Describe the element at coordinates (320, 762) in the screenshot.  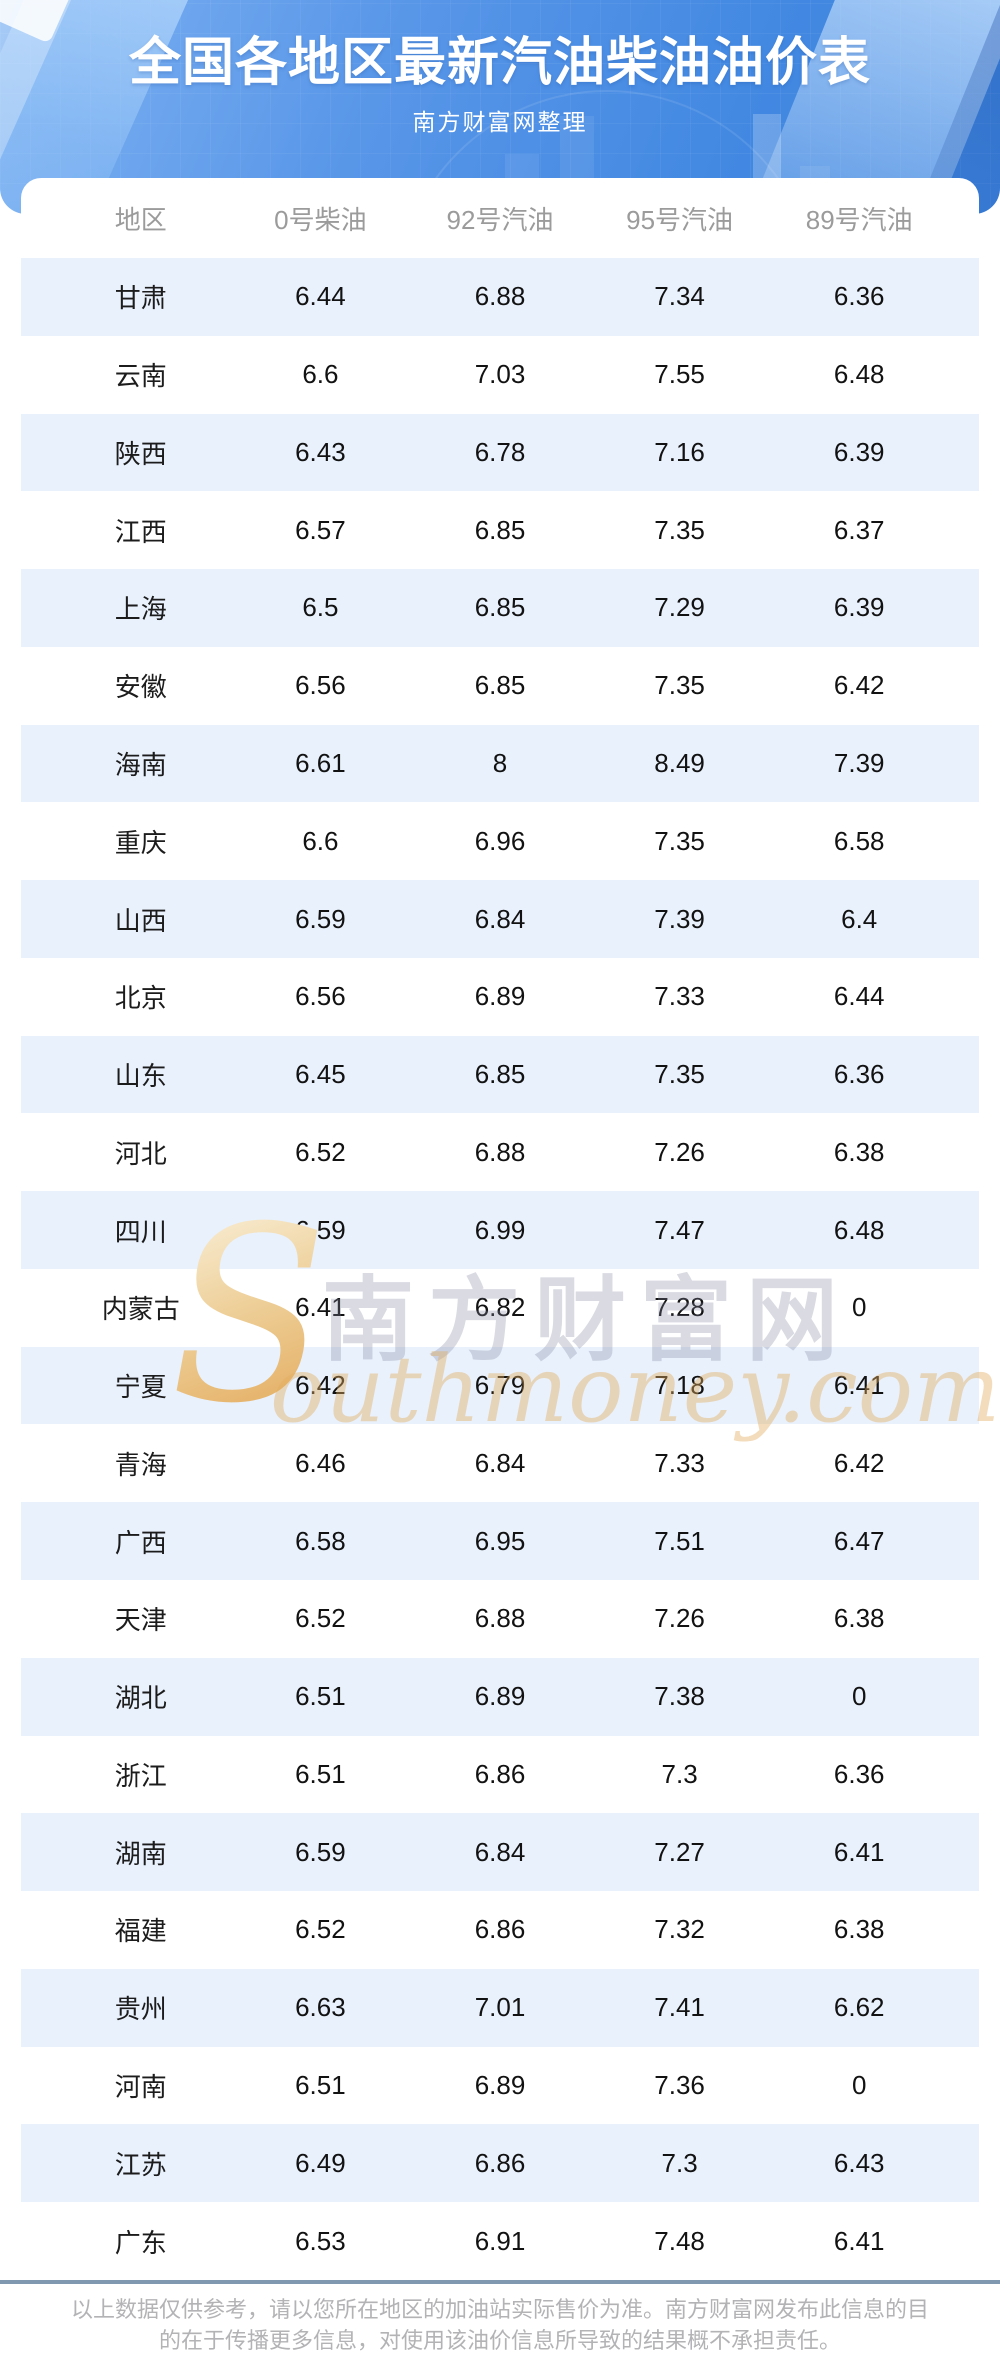
I see `price-cell: 6.61` at that location.